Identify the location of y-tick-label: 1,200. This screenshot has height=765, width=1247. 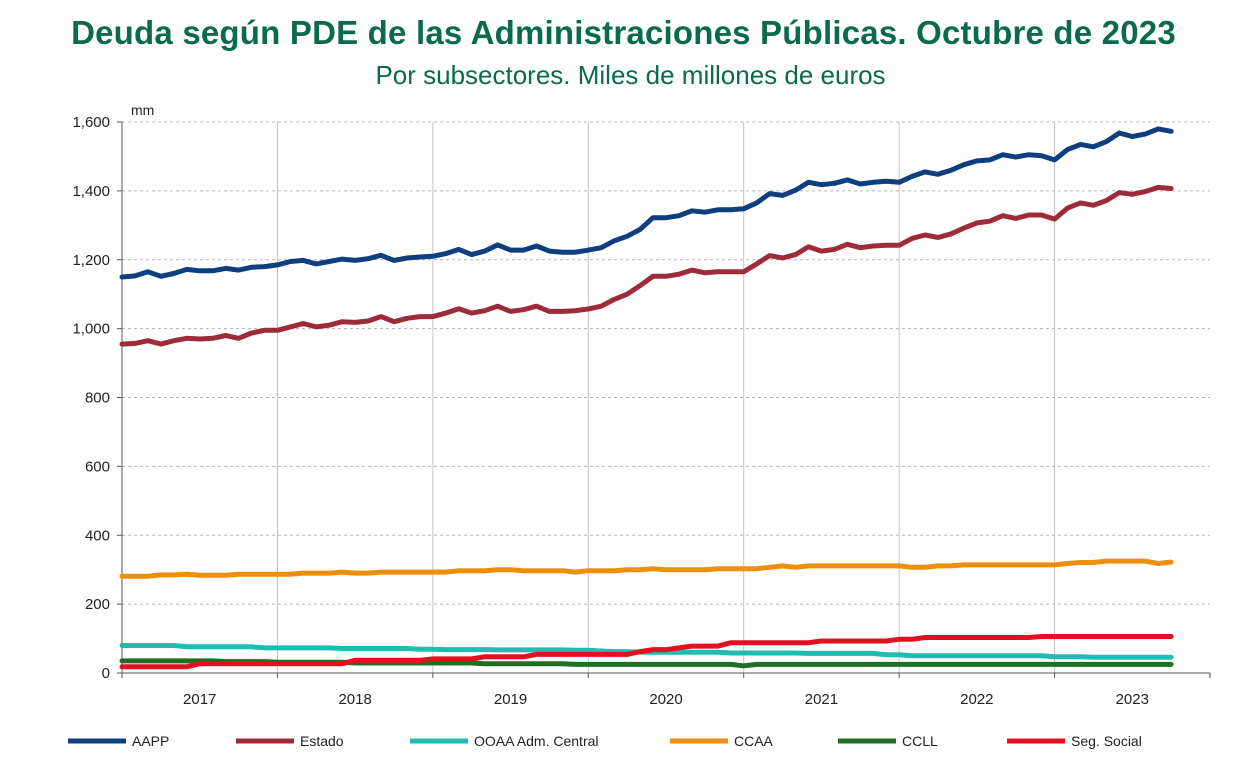
(91, 260).